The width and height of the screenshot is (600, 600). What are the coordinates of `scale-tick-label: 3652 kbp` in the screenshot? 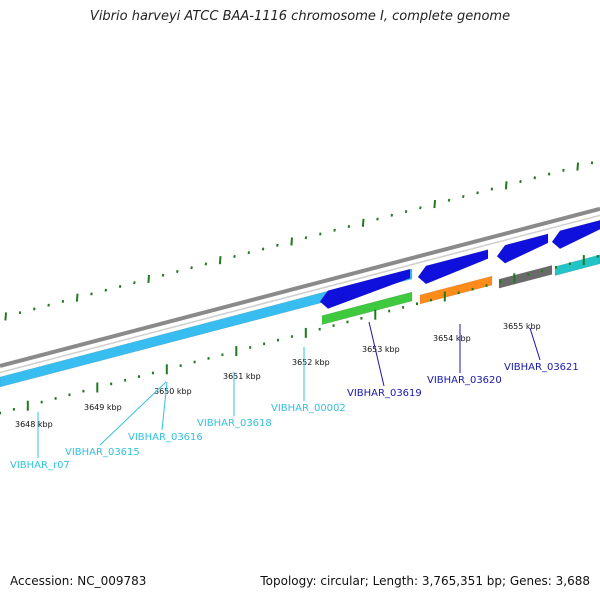 It's located at (311, 362).